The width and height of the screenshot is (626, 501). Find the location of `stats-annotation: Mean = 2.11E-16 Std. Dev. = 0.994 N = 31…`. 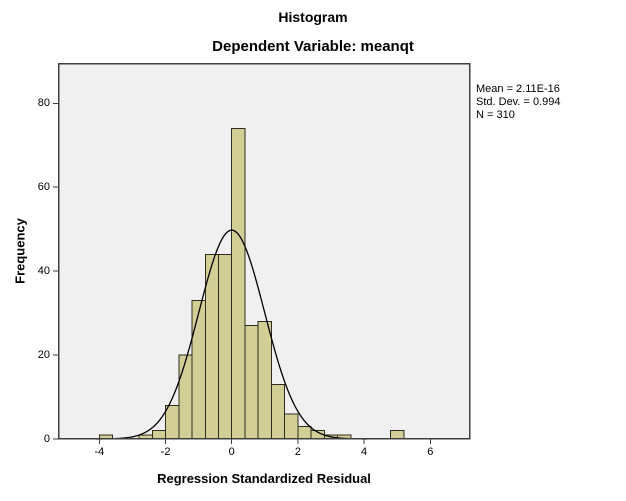

stats-annotation: Mean = 2.11E-16 Std. Dev. = 0.994 N = 31… is located at coordinates (518, 102).